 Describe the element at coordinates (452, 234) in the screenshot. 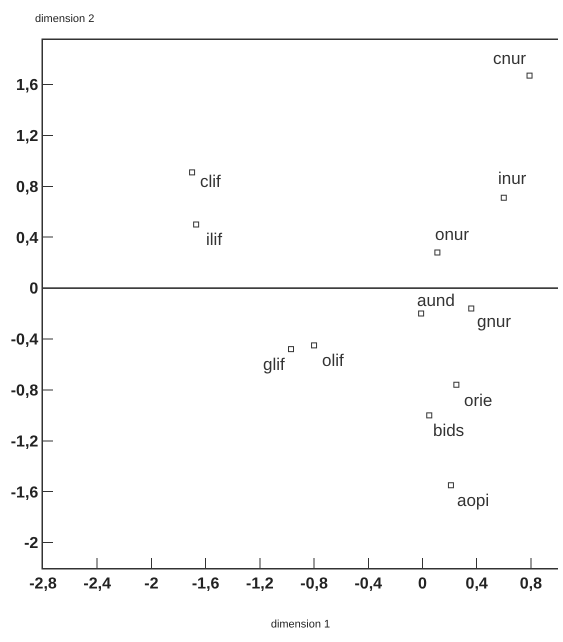

I see `annotation: onur` at that location.